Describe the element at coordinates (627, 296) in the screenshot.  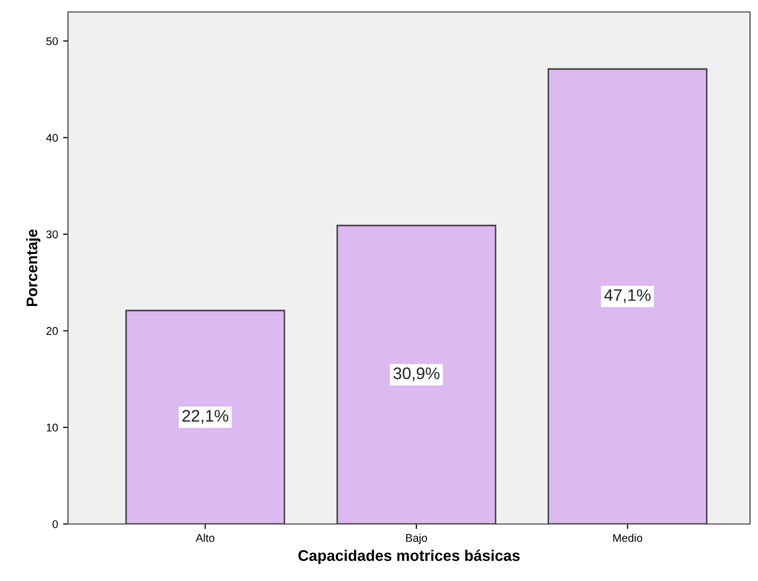
I see `data-label: 47,1%` at that location.